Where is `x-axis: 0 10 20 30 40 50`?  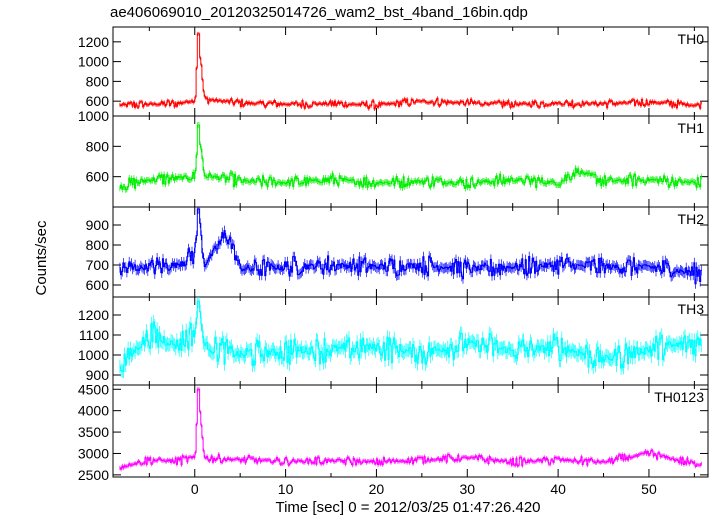 x-axis: 0 10 20 30 40 50 is located at coordinates (424, 489).